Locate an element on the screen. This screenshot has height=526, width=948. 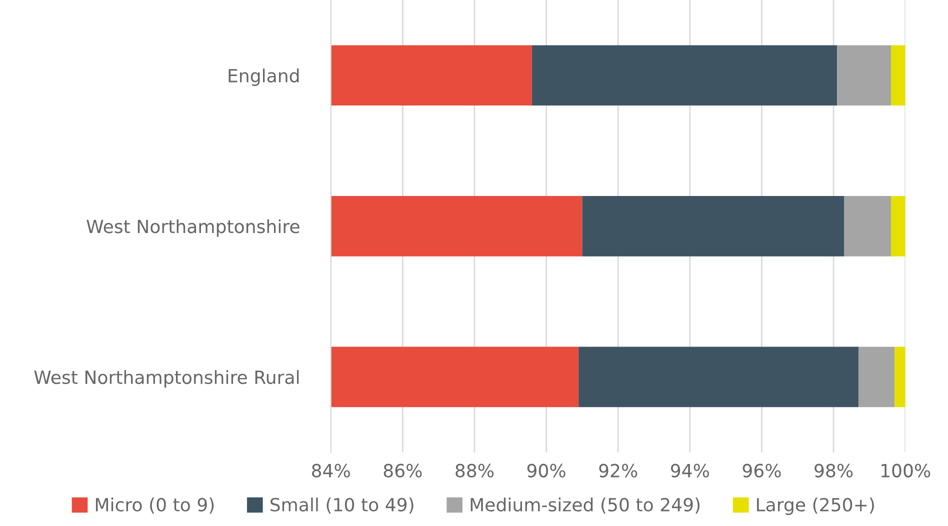
y-tick-label: England is located at coordinates (263, 77).